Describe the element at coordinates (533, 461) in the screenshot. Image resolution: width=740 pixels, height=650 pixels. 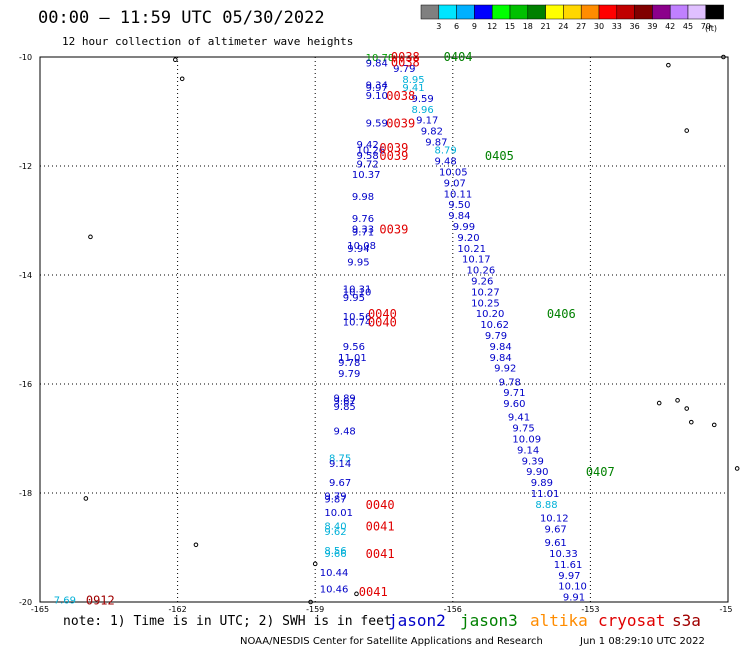
I see `wave-height-label: 9.39` at that location.